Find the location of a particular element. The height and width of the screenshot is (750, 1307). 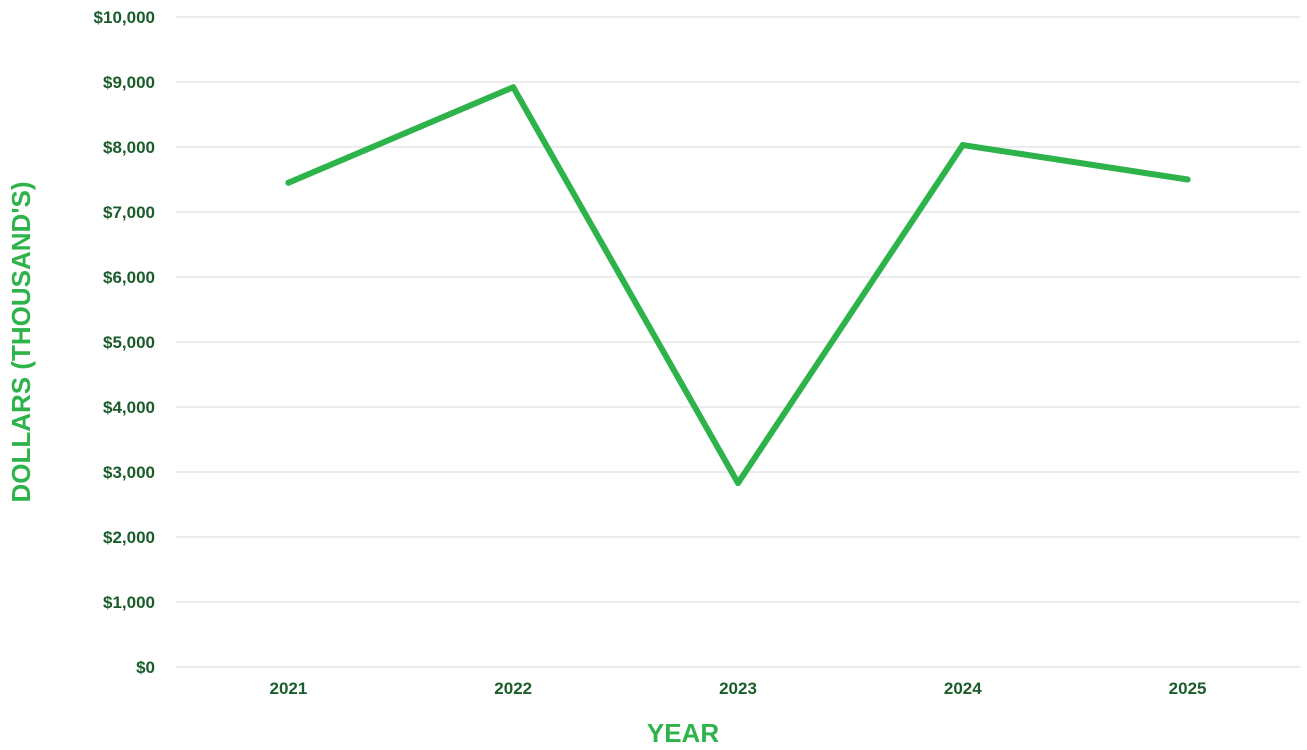

x-tick-label: 2024 is located at coordinates (963, 688).